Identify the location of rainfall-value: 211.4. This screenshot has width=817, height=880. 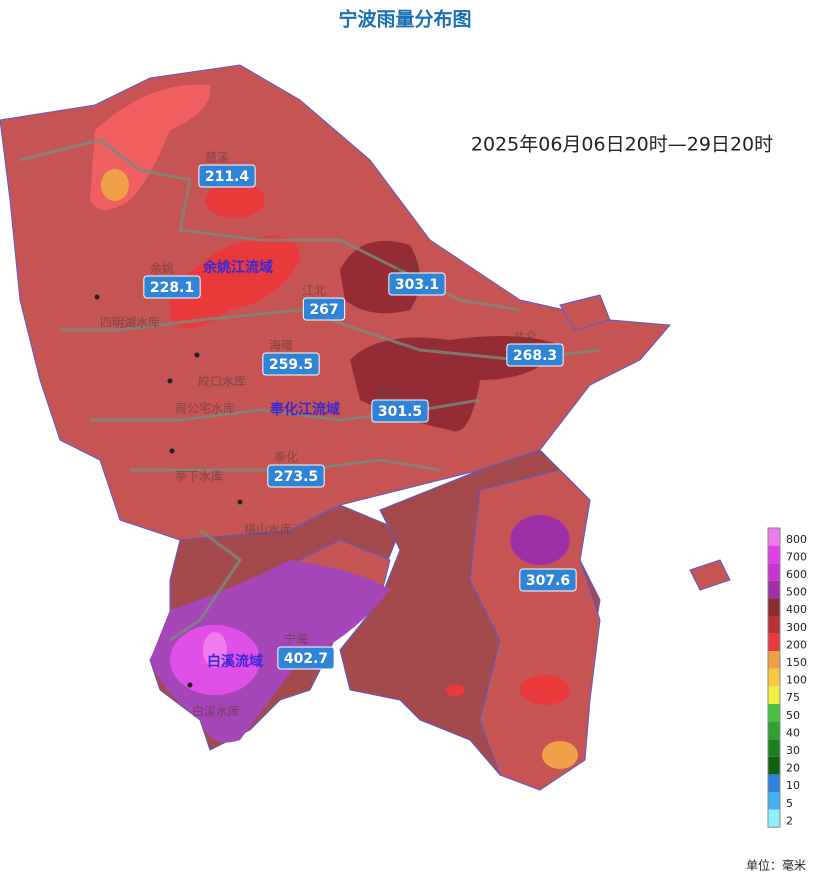
(227, 177).